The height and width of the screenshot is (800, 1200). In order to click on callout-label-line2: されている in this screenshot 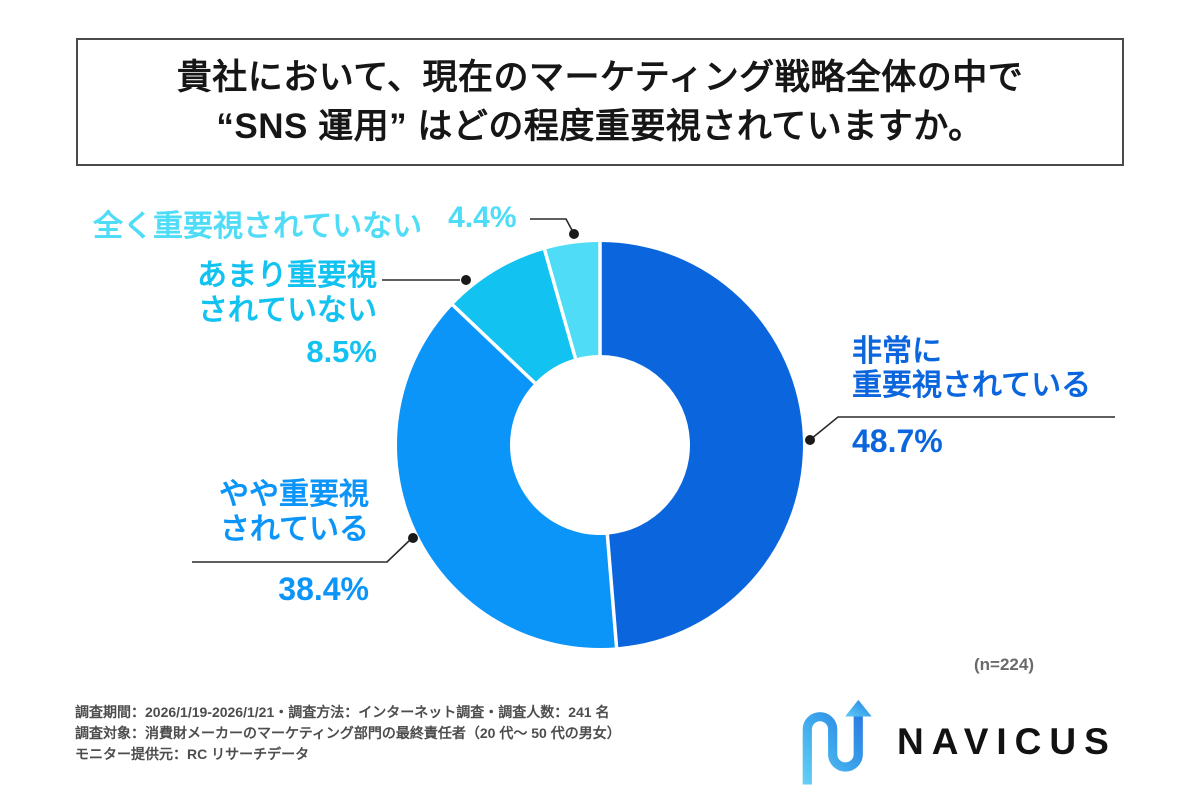, I will do `click(294, 529)`.